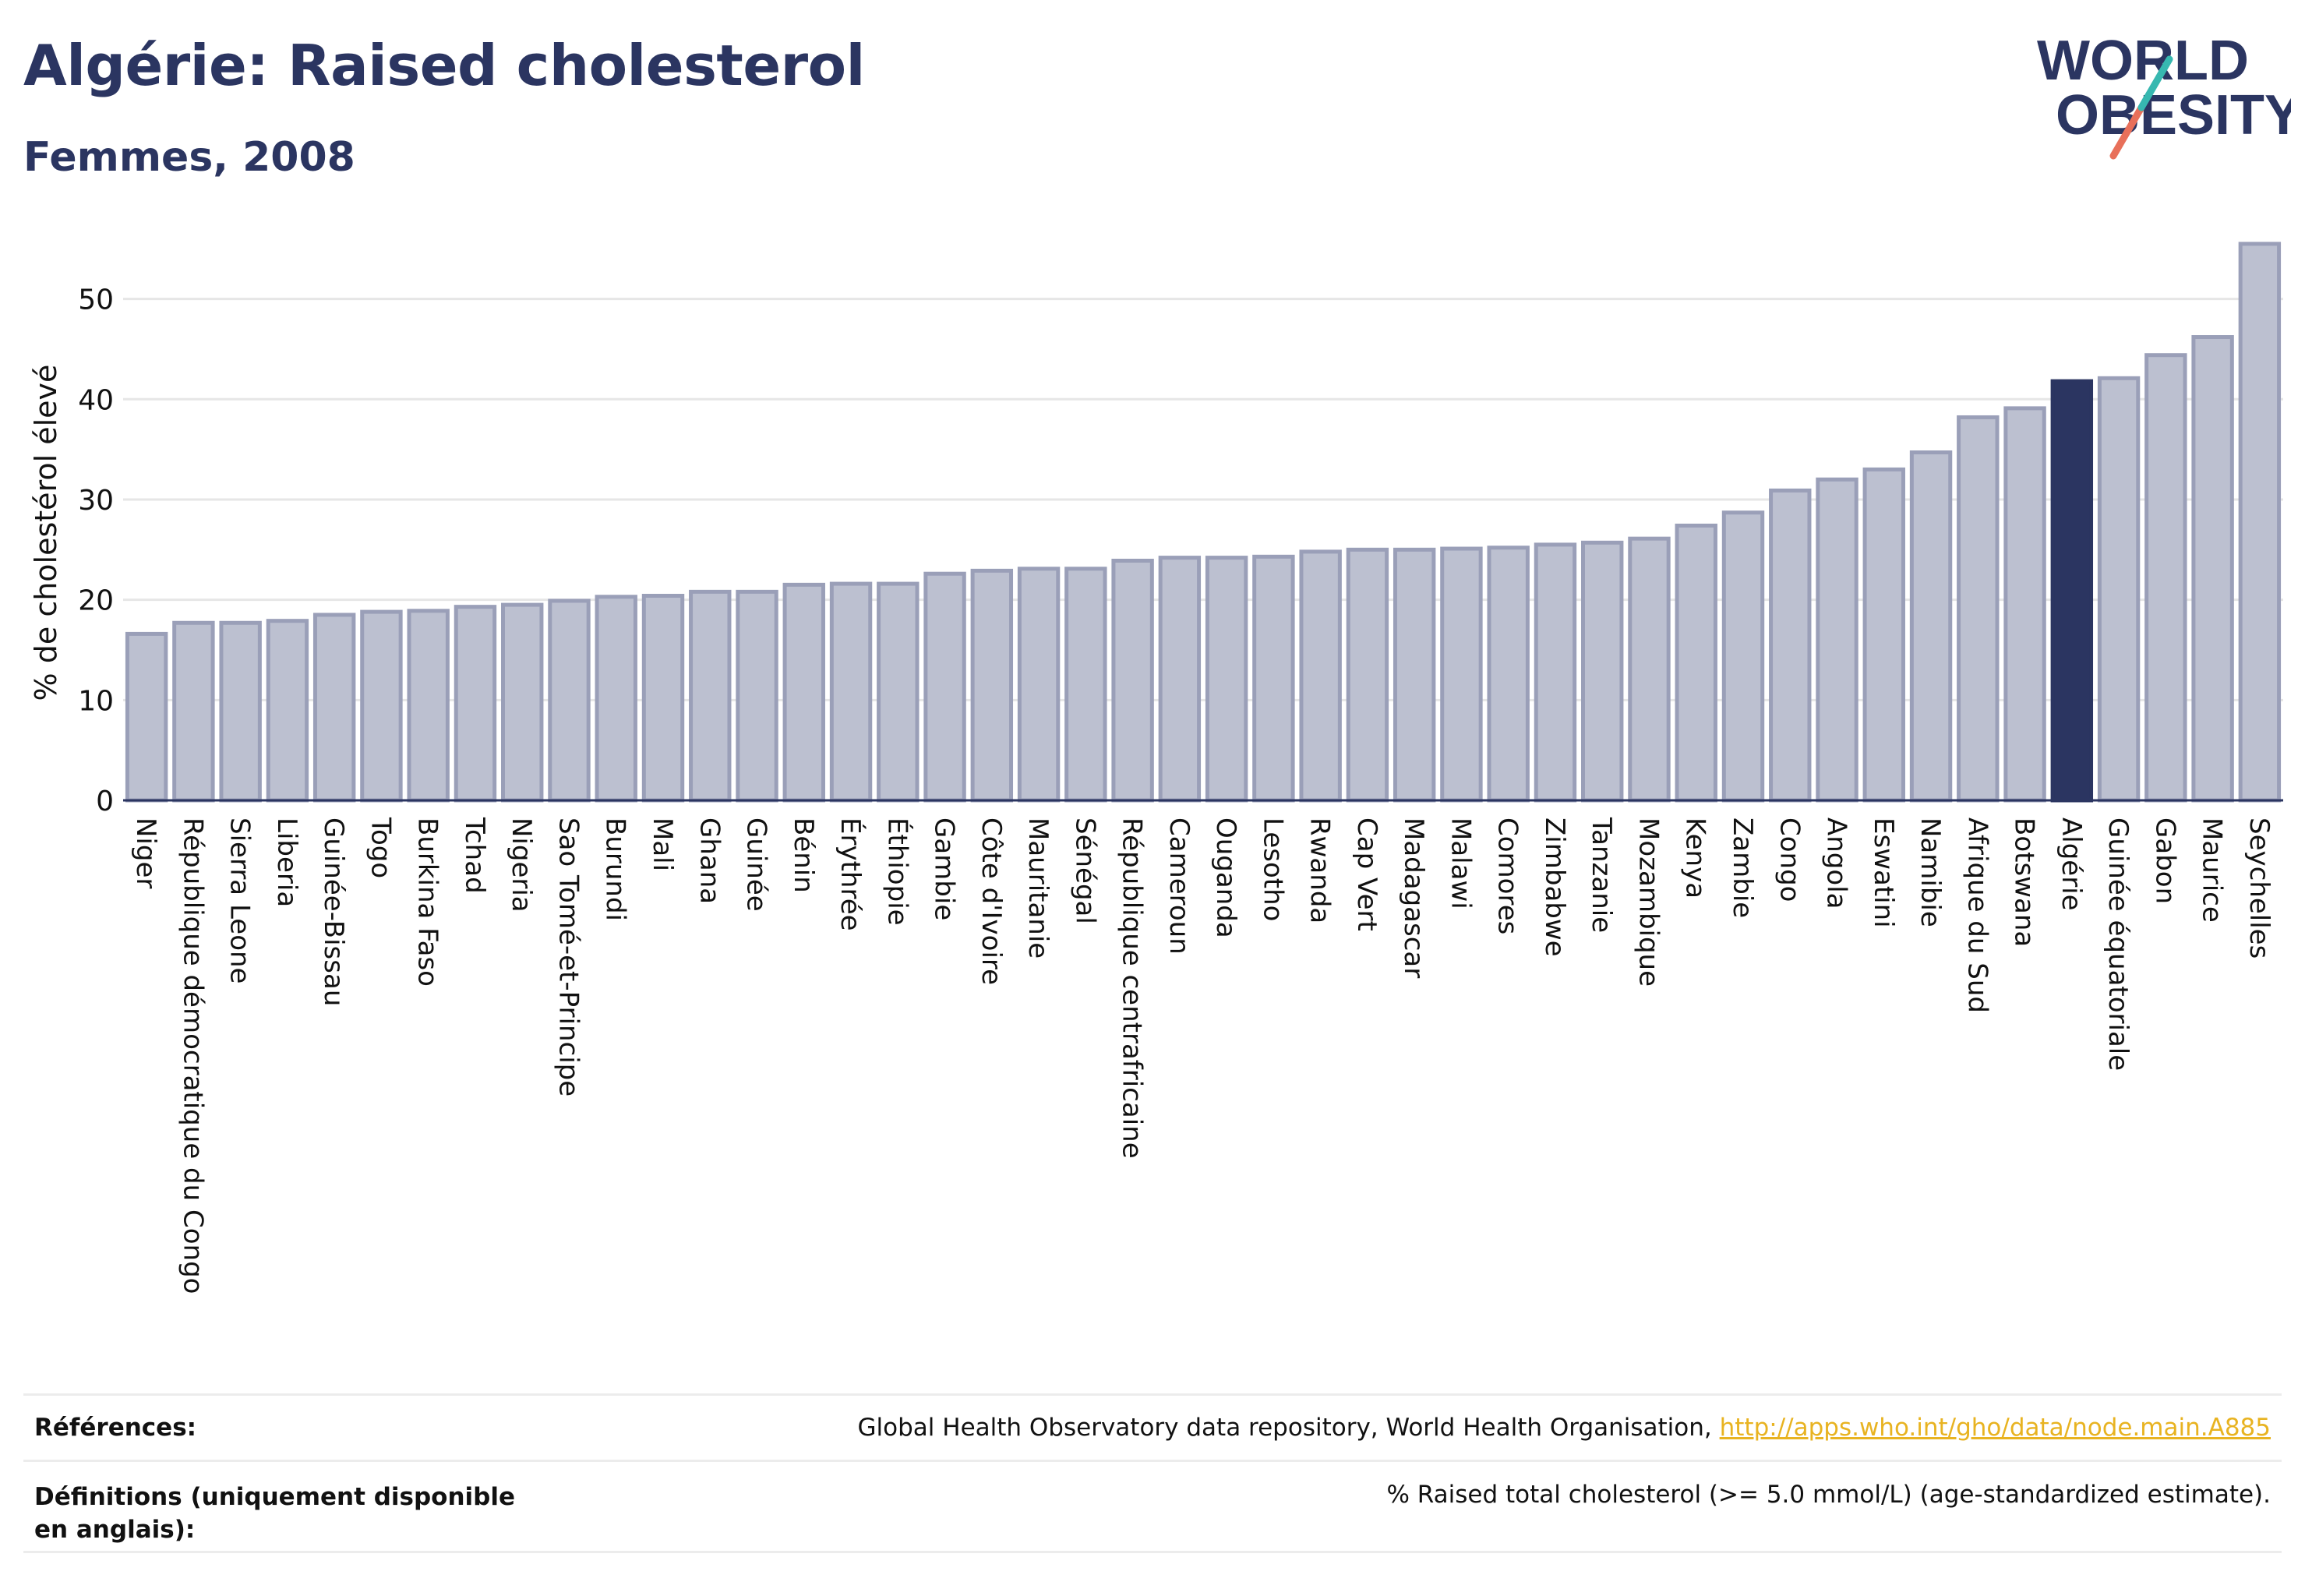 This screenshot has width=2305, height=1596. I want to click on page-subtitle: Femmes, 2008, so click(189, 157).